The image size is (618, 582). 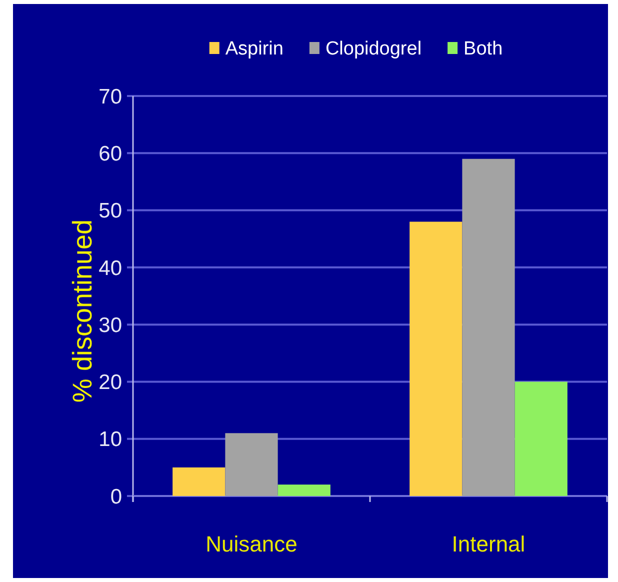 What do you see at coordinates (110, 325) in the screenshot?
I see `y-tick-label: 30` at bounding box center [110, 325].